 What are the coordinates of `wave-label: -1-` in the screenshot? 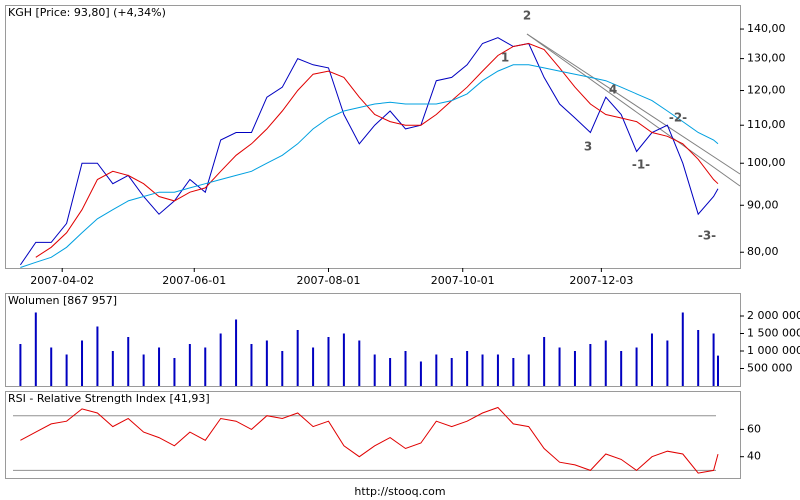 It's located at (641, 165).